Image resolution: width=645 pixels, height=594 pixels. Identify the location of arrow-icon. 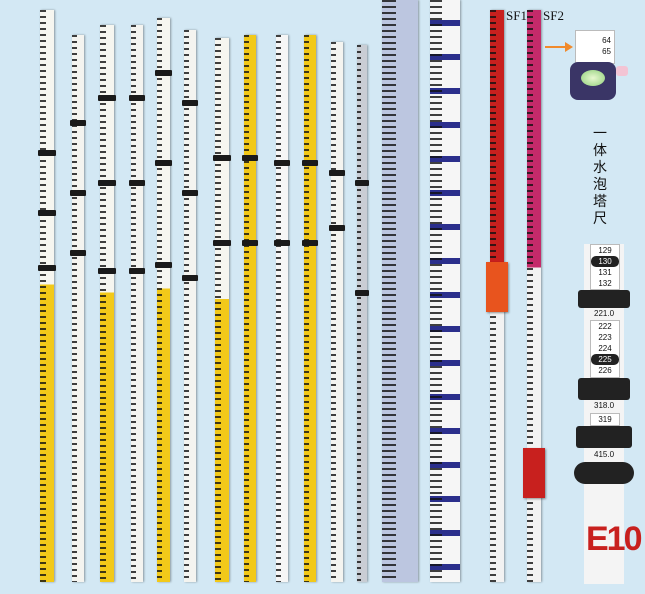
(556, 47).